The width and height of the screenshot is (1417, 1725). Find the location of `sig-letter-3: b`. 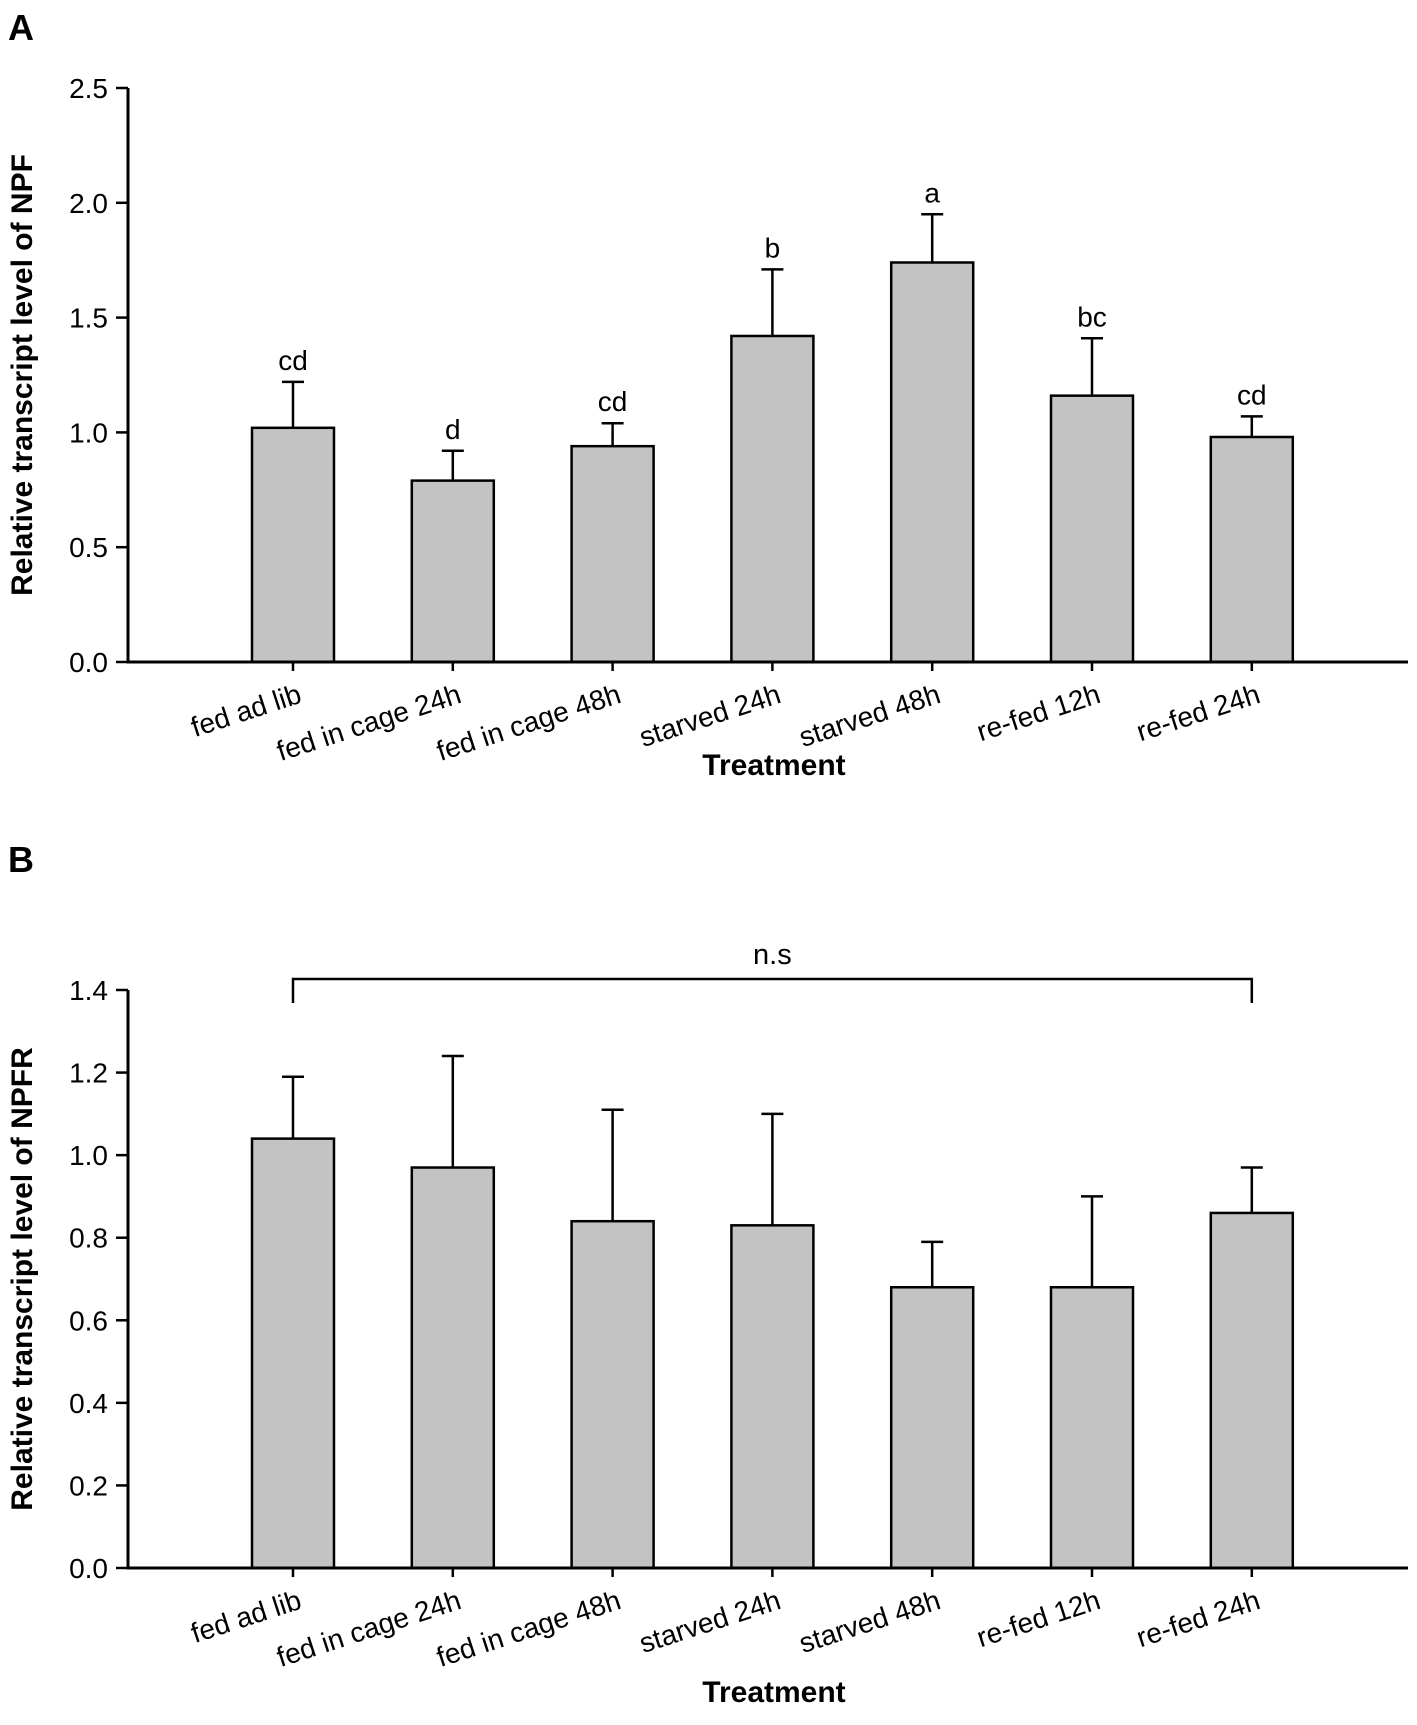

sig-letter-3: b is located at coordinates (773, 247).